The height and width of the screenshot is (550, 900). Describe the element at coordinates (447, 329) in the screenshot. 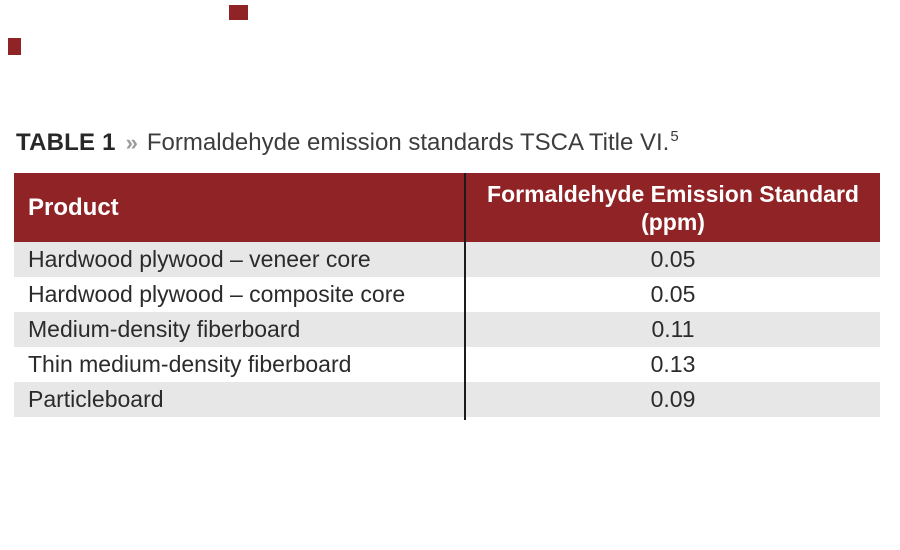

I see `table-row: Medium-density fiberboard 0.11` at that location.